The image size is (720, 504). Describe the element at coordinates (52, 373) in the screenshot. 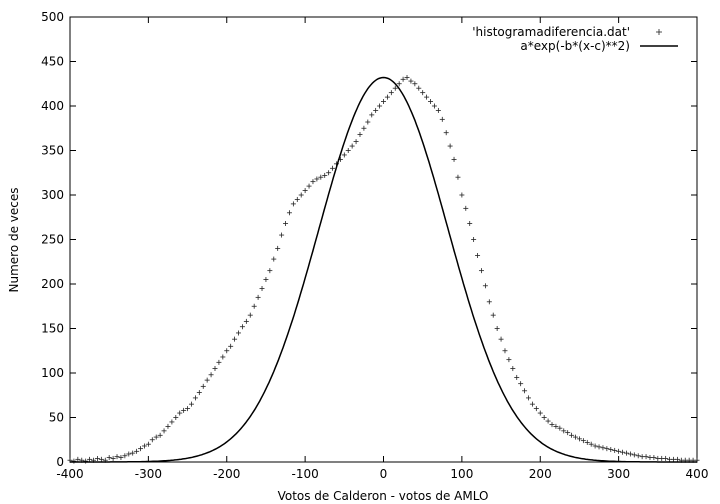

I see `y-tick-label: 100` at that location.